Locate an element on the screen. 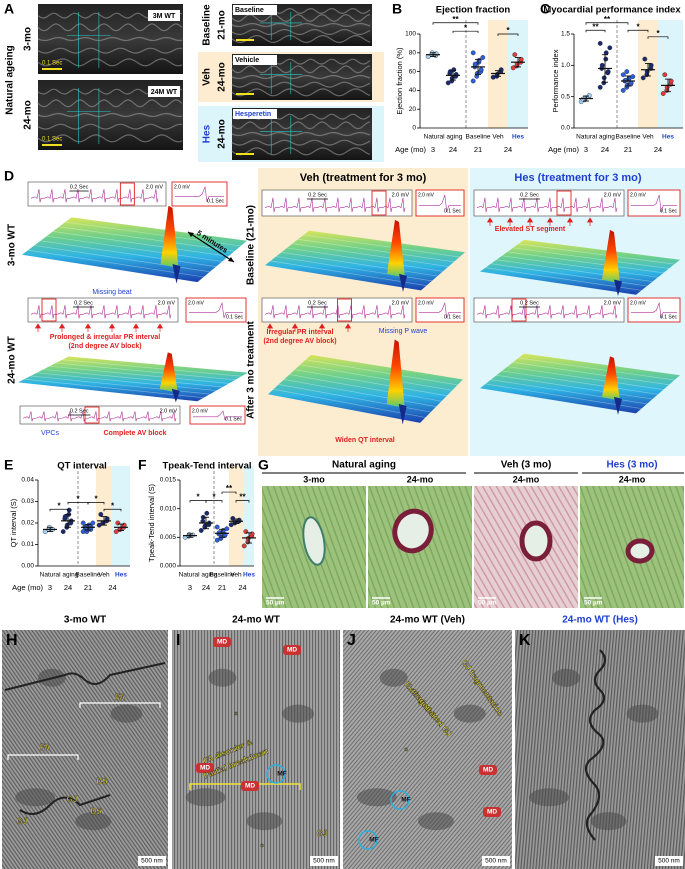 The image size is (685, 869). chart-title: Myocardial performance index is located at coordinates (612, 10).